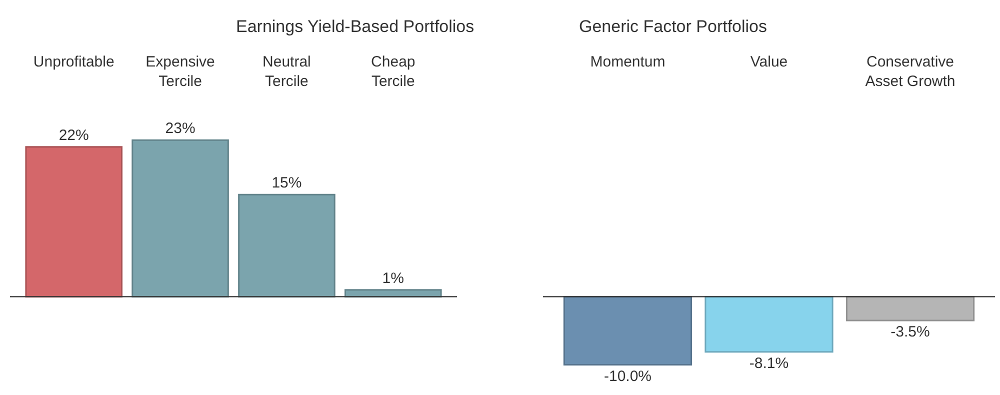 This screenshot has width=1000, height=395. Describe the element at coordinates (180, 129) in the screenshot. I see `data-label: 23%` at that location.